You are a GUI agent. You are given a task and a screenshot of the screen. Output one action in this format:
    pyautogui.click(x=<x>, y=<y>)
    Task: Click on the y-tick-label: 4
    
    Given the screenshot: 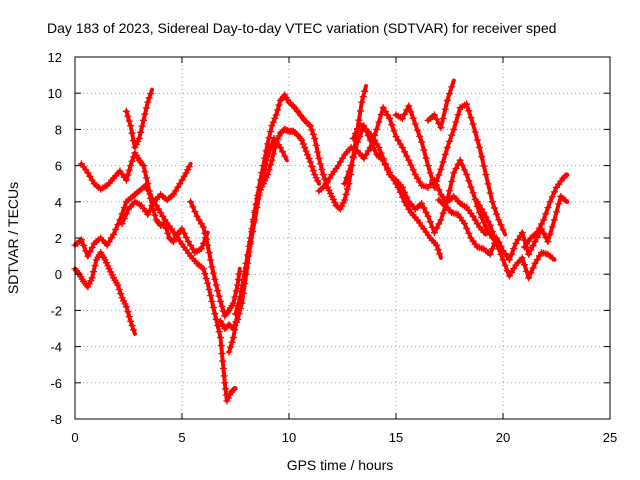 What is the action you would take?
    pyautogui.click(x=58, y=202)
    